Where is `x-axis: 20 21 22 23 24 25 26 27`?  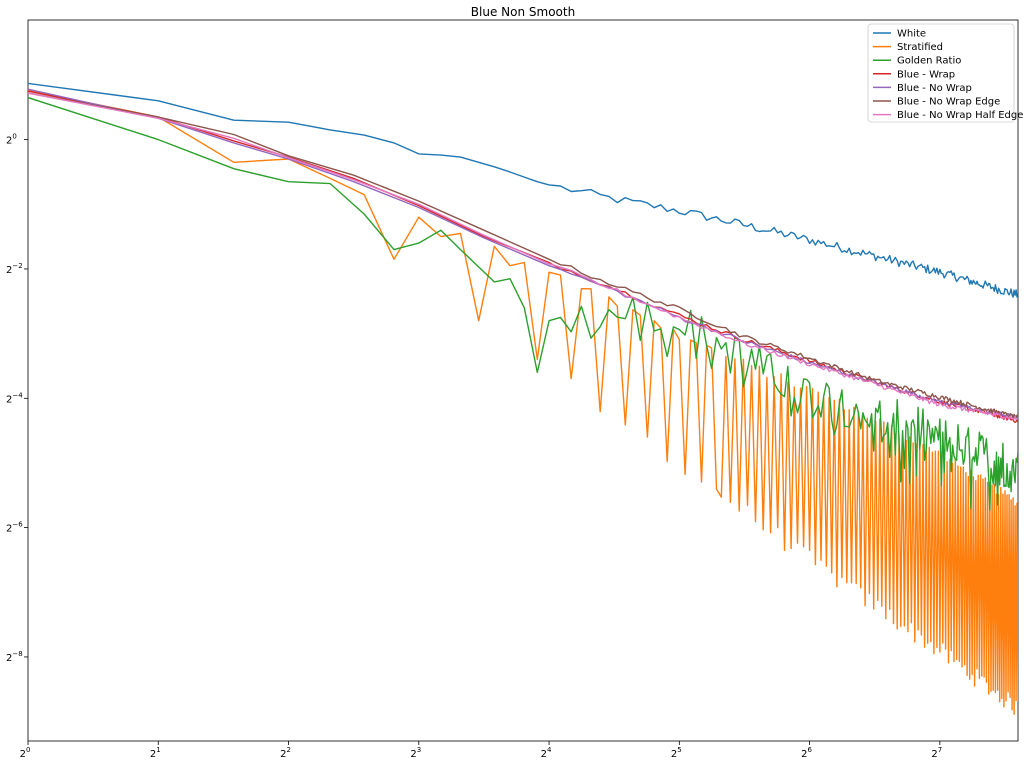
x-axis: 20 21 22 23 24 25 26 27 is located at coordinates (481, 750).